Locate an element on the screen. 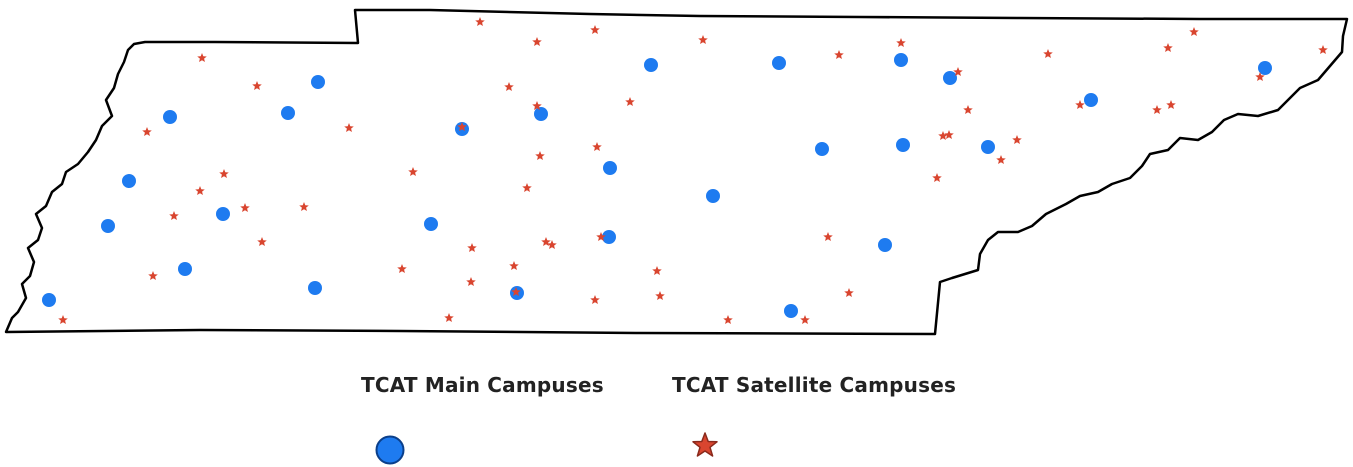  red-star-icon is located at coordinates (705, 444).